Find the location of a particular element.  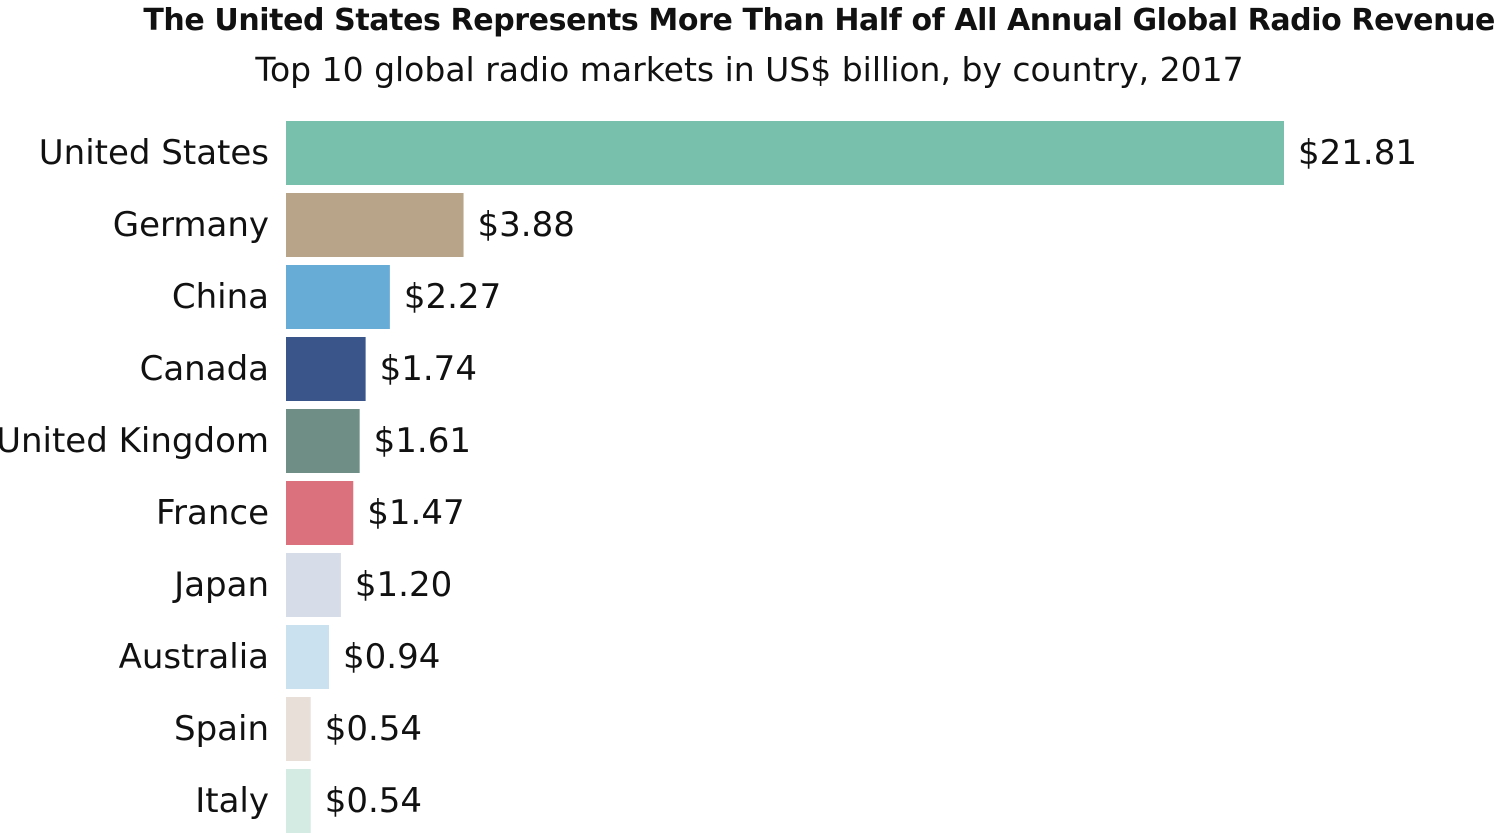

value-label: $1.20 is located at coordinates (403, 585).